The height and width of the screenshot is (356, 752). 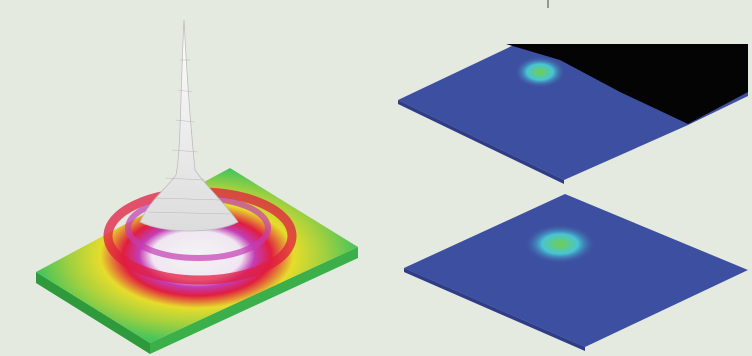 I want to click on right-bottom-edge, so click(x=494, y=309).